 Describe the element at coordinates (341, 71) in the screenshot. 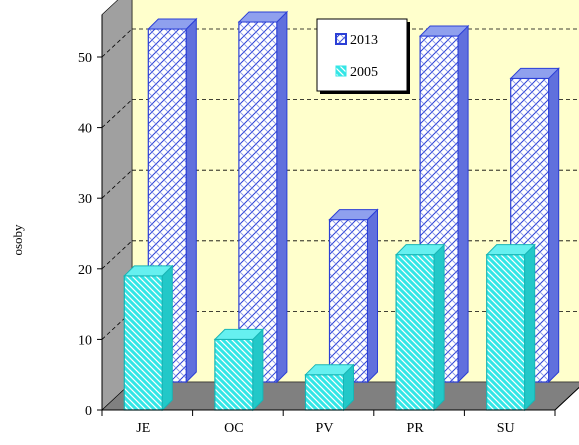

I see `legend-swatch-2005` at that location.